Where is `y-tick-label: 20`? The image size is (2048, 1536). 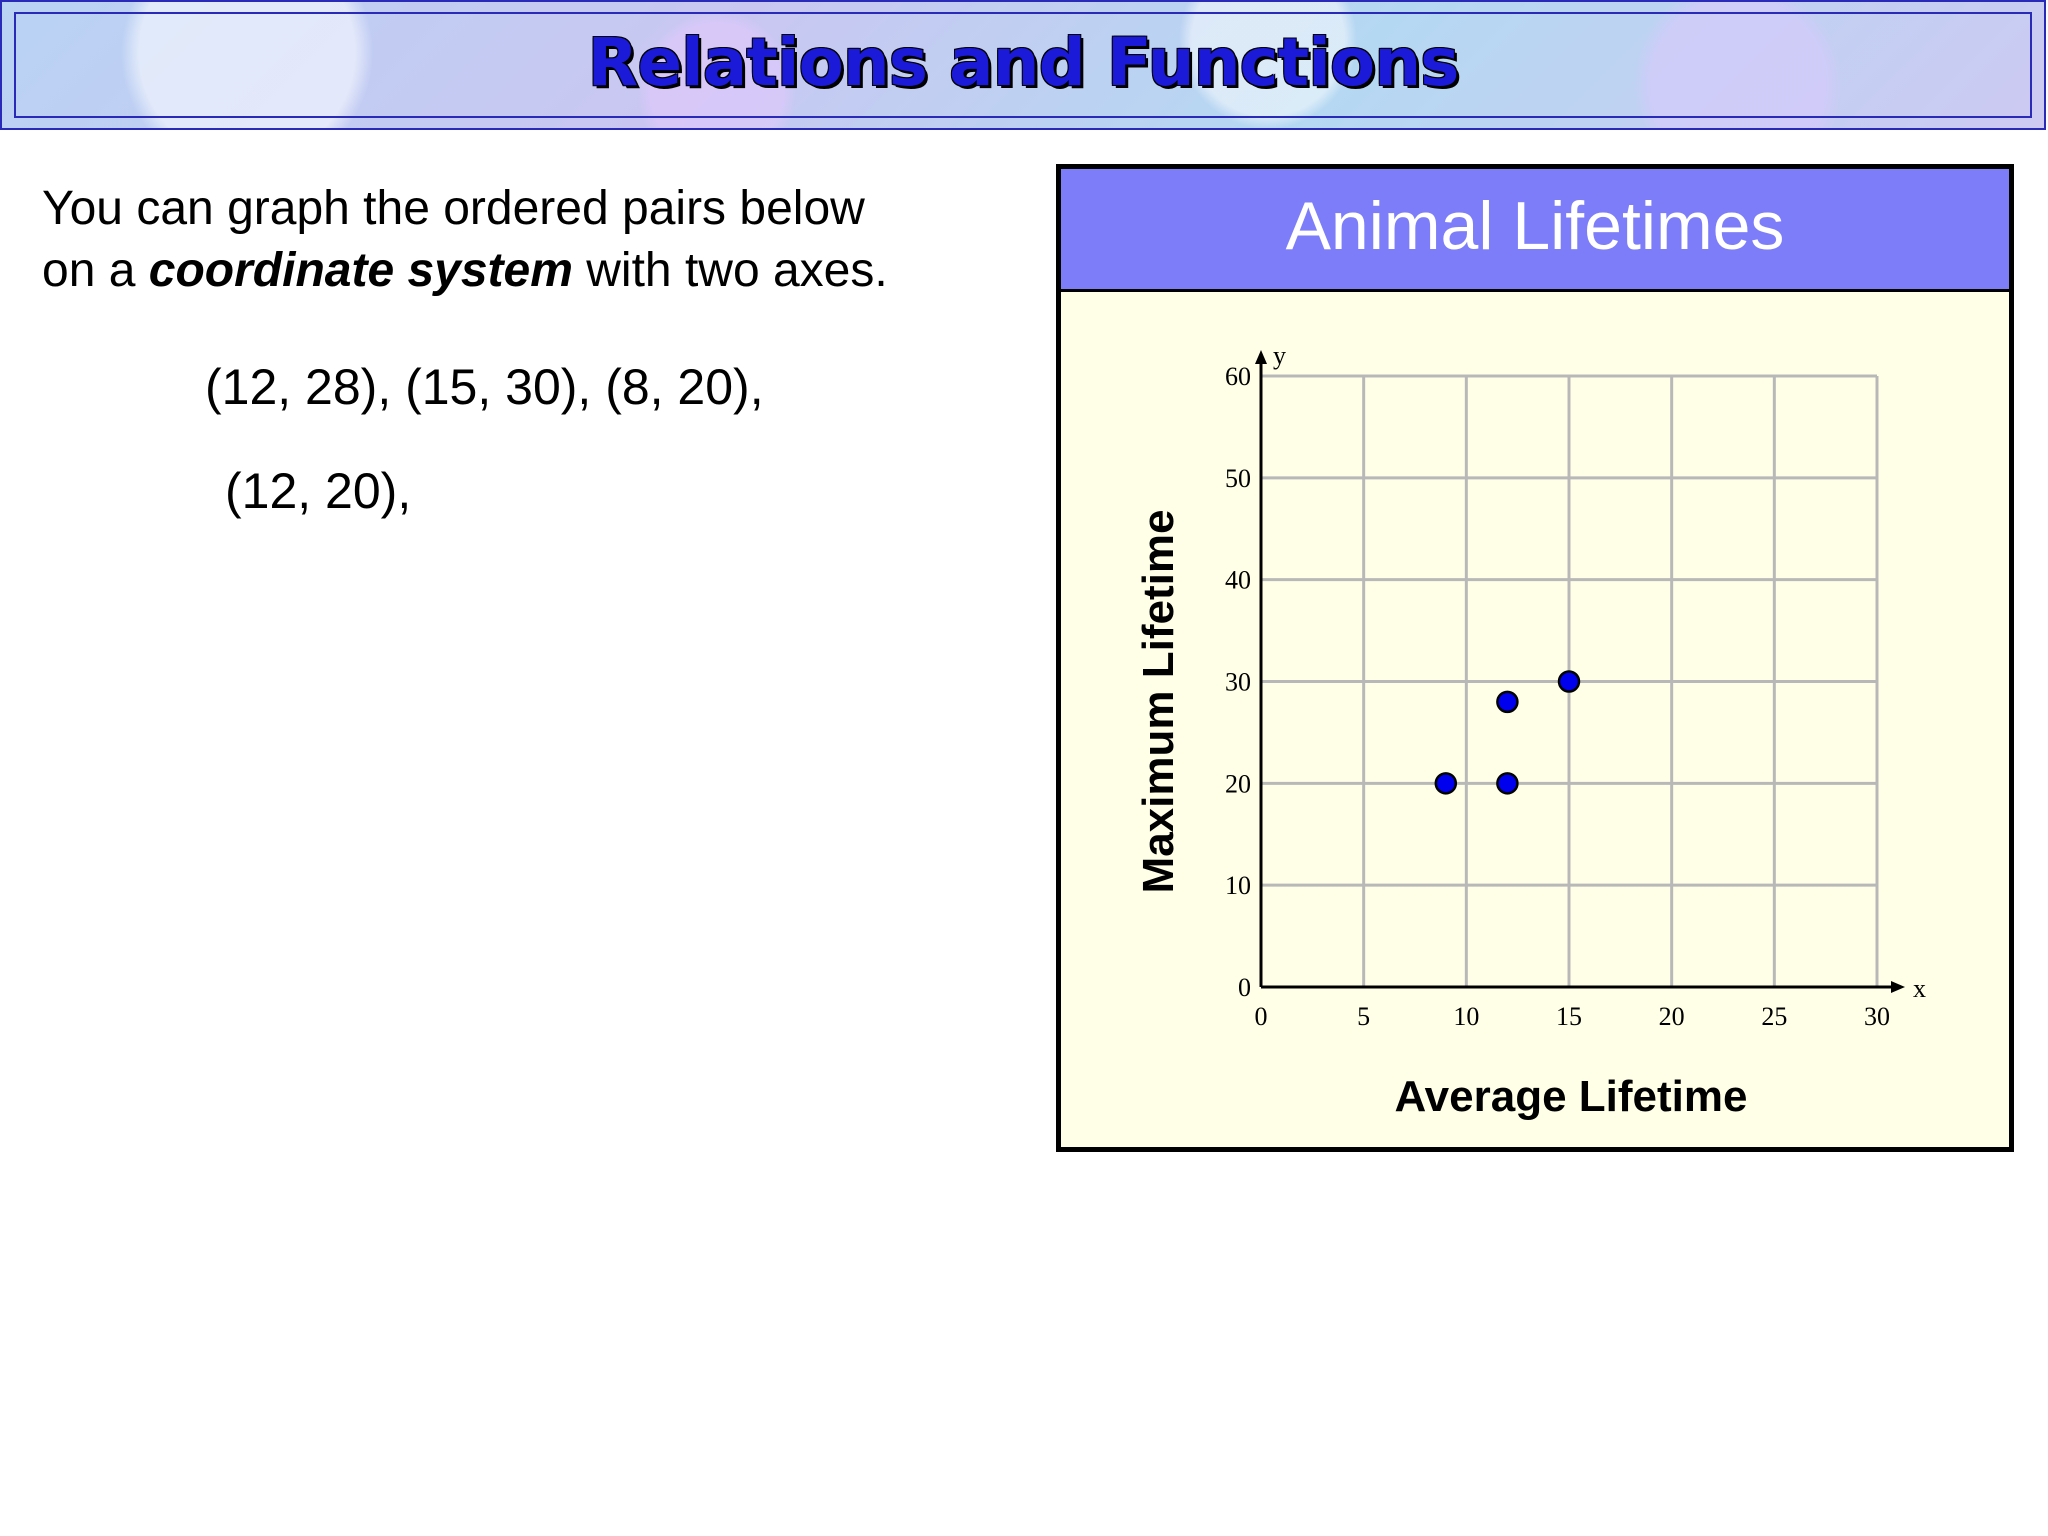 y-tick-label: 20 is located at coordinates (1238, 783).